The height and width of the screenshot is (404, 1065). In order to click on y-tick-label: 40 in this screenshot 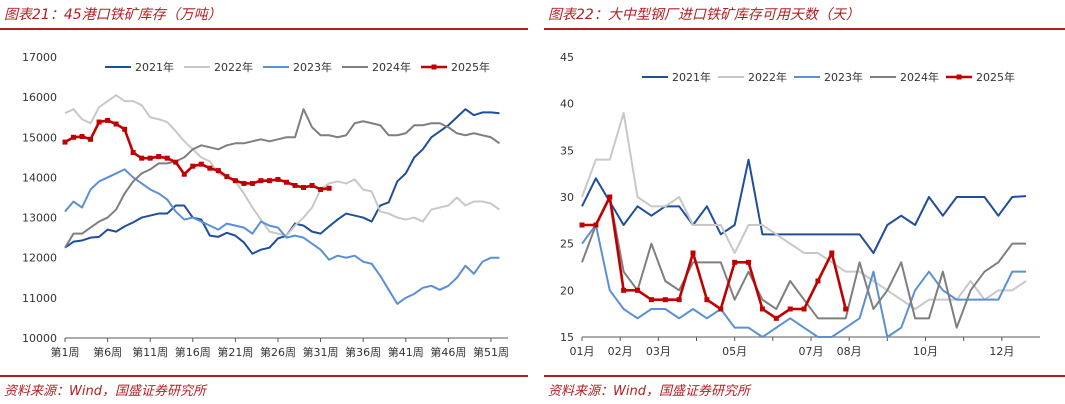, I will do `click(567, 104)`.